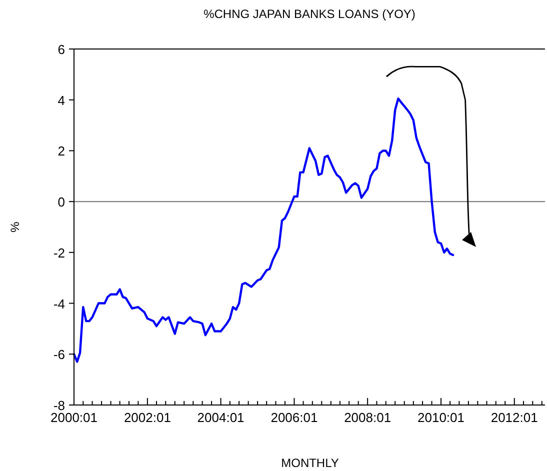  Describe the element at coordinates (310, 14) in the screenshot. I see `chart-title: %CHNG JAPAN BANKS LOANS (YOY)` at that location.